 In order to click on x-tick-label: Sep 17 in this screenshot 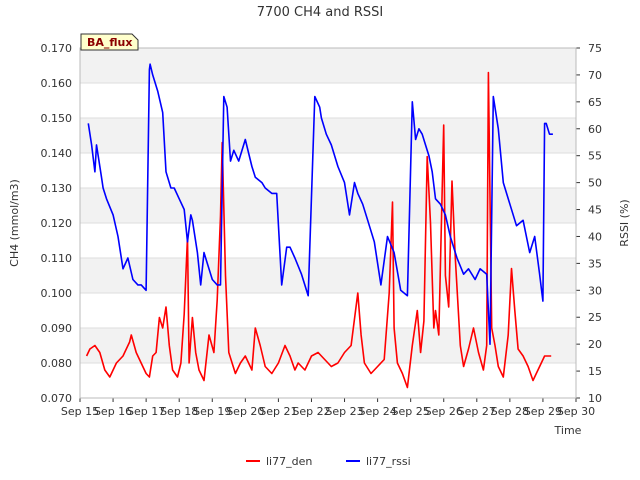, I will do `click(146, 411)`.